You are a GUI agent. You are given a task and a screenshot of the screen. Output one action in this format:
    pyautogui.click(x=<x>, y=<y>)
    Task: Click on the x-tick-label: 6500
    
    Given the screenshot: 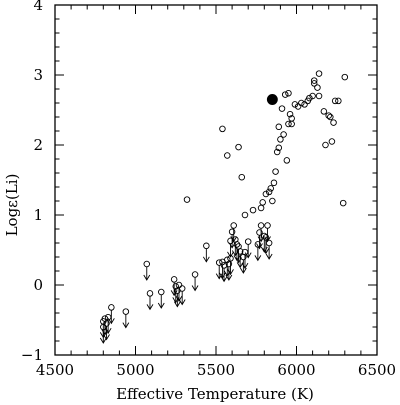 What is the action you would take?
    pyautogui.click(x=377, y=370)
    